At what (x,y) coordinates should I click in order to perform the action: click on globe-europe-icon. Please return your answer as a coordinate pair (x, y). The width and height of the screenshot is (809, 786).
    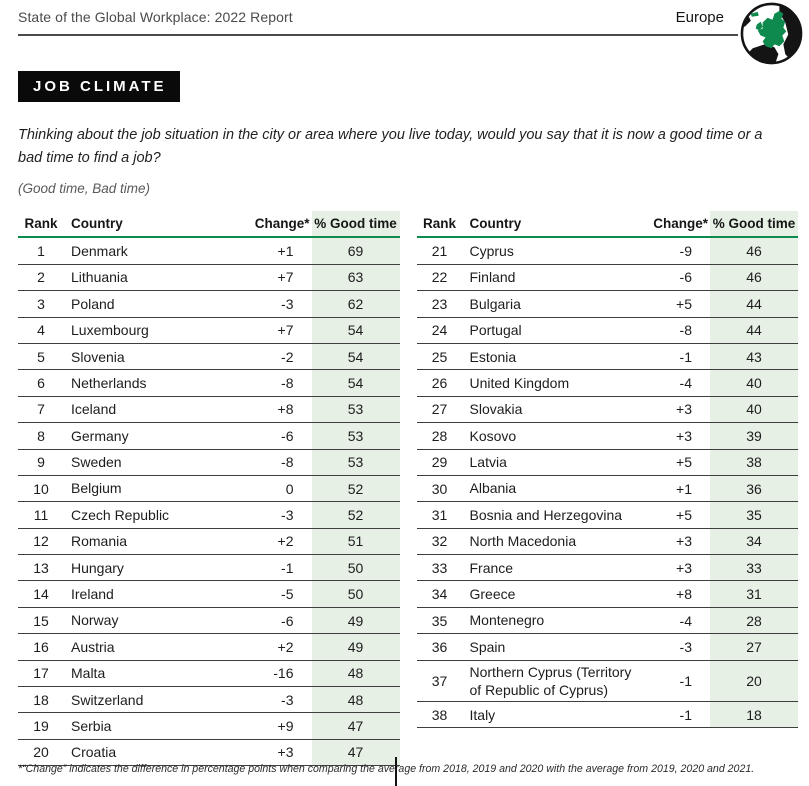
    Looking at the image, I should click on (771, 33).